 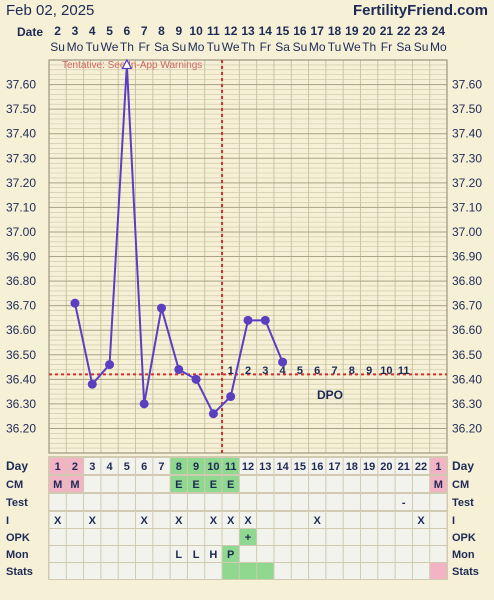 I want to click on row-label-left: Stats, so click(x=19, y=572).